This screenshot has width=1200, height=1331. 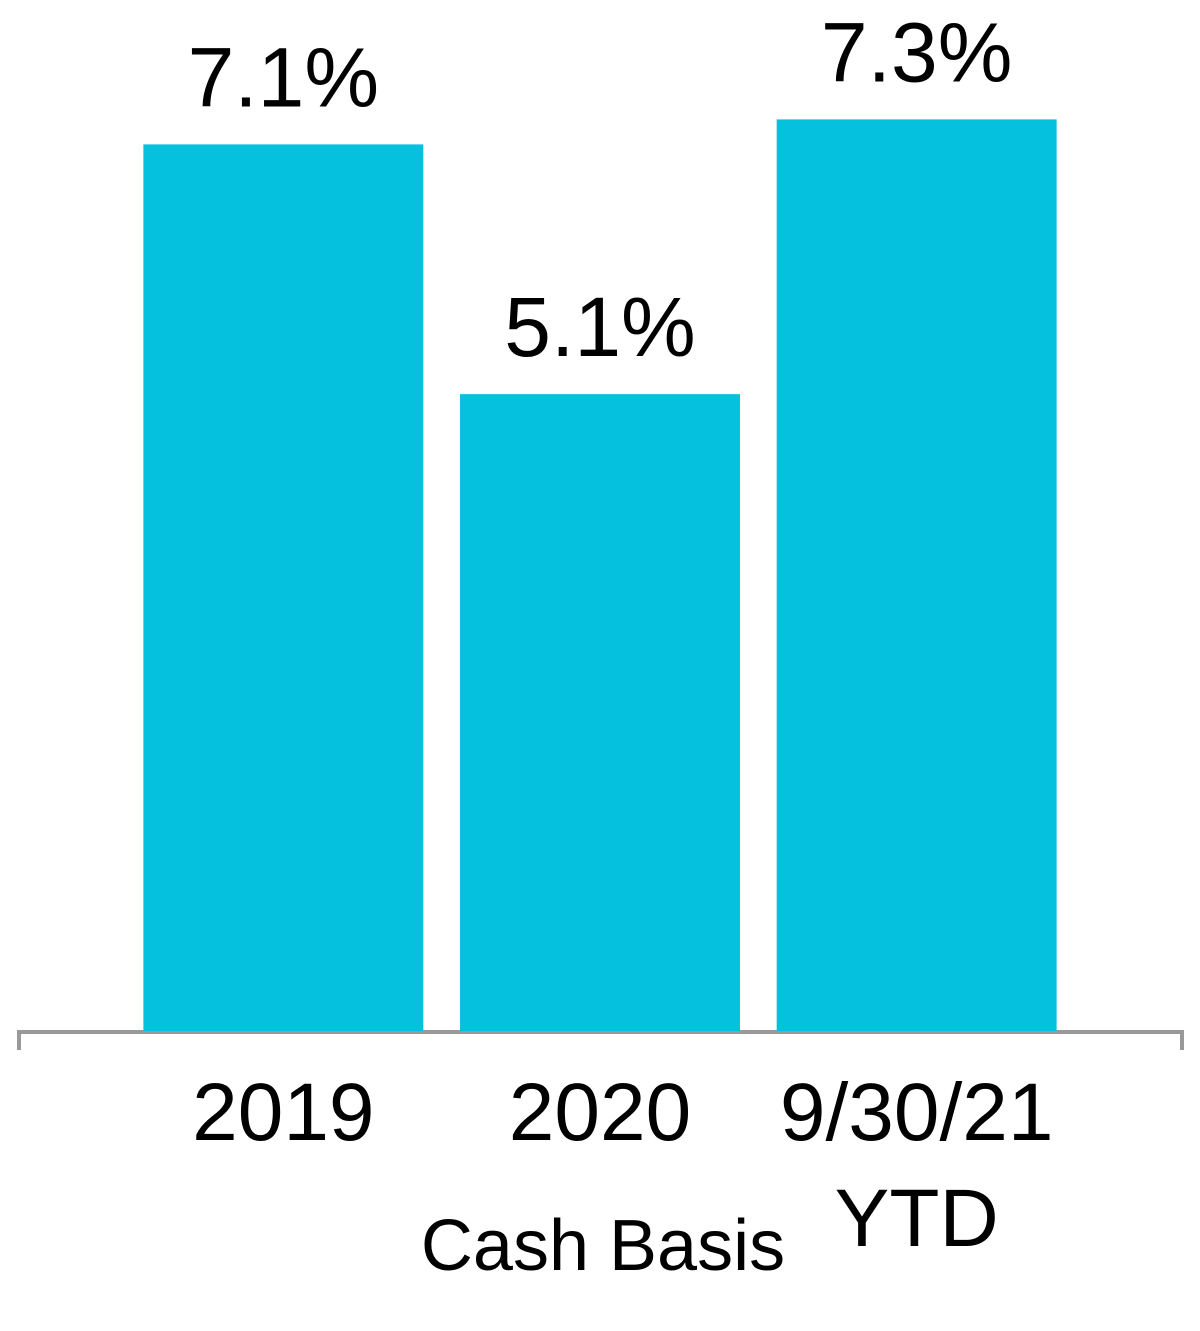 I want to click on x-axis-title: Cash Basis, so click(x=603, y=1246).